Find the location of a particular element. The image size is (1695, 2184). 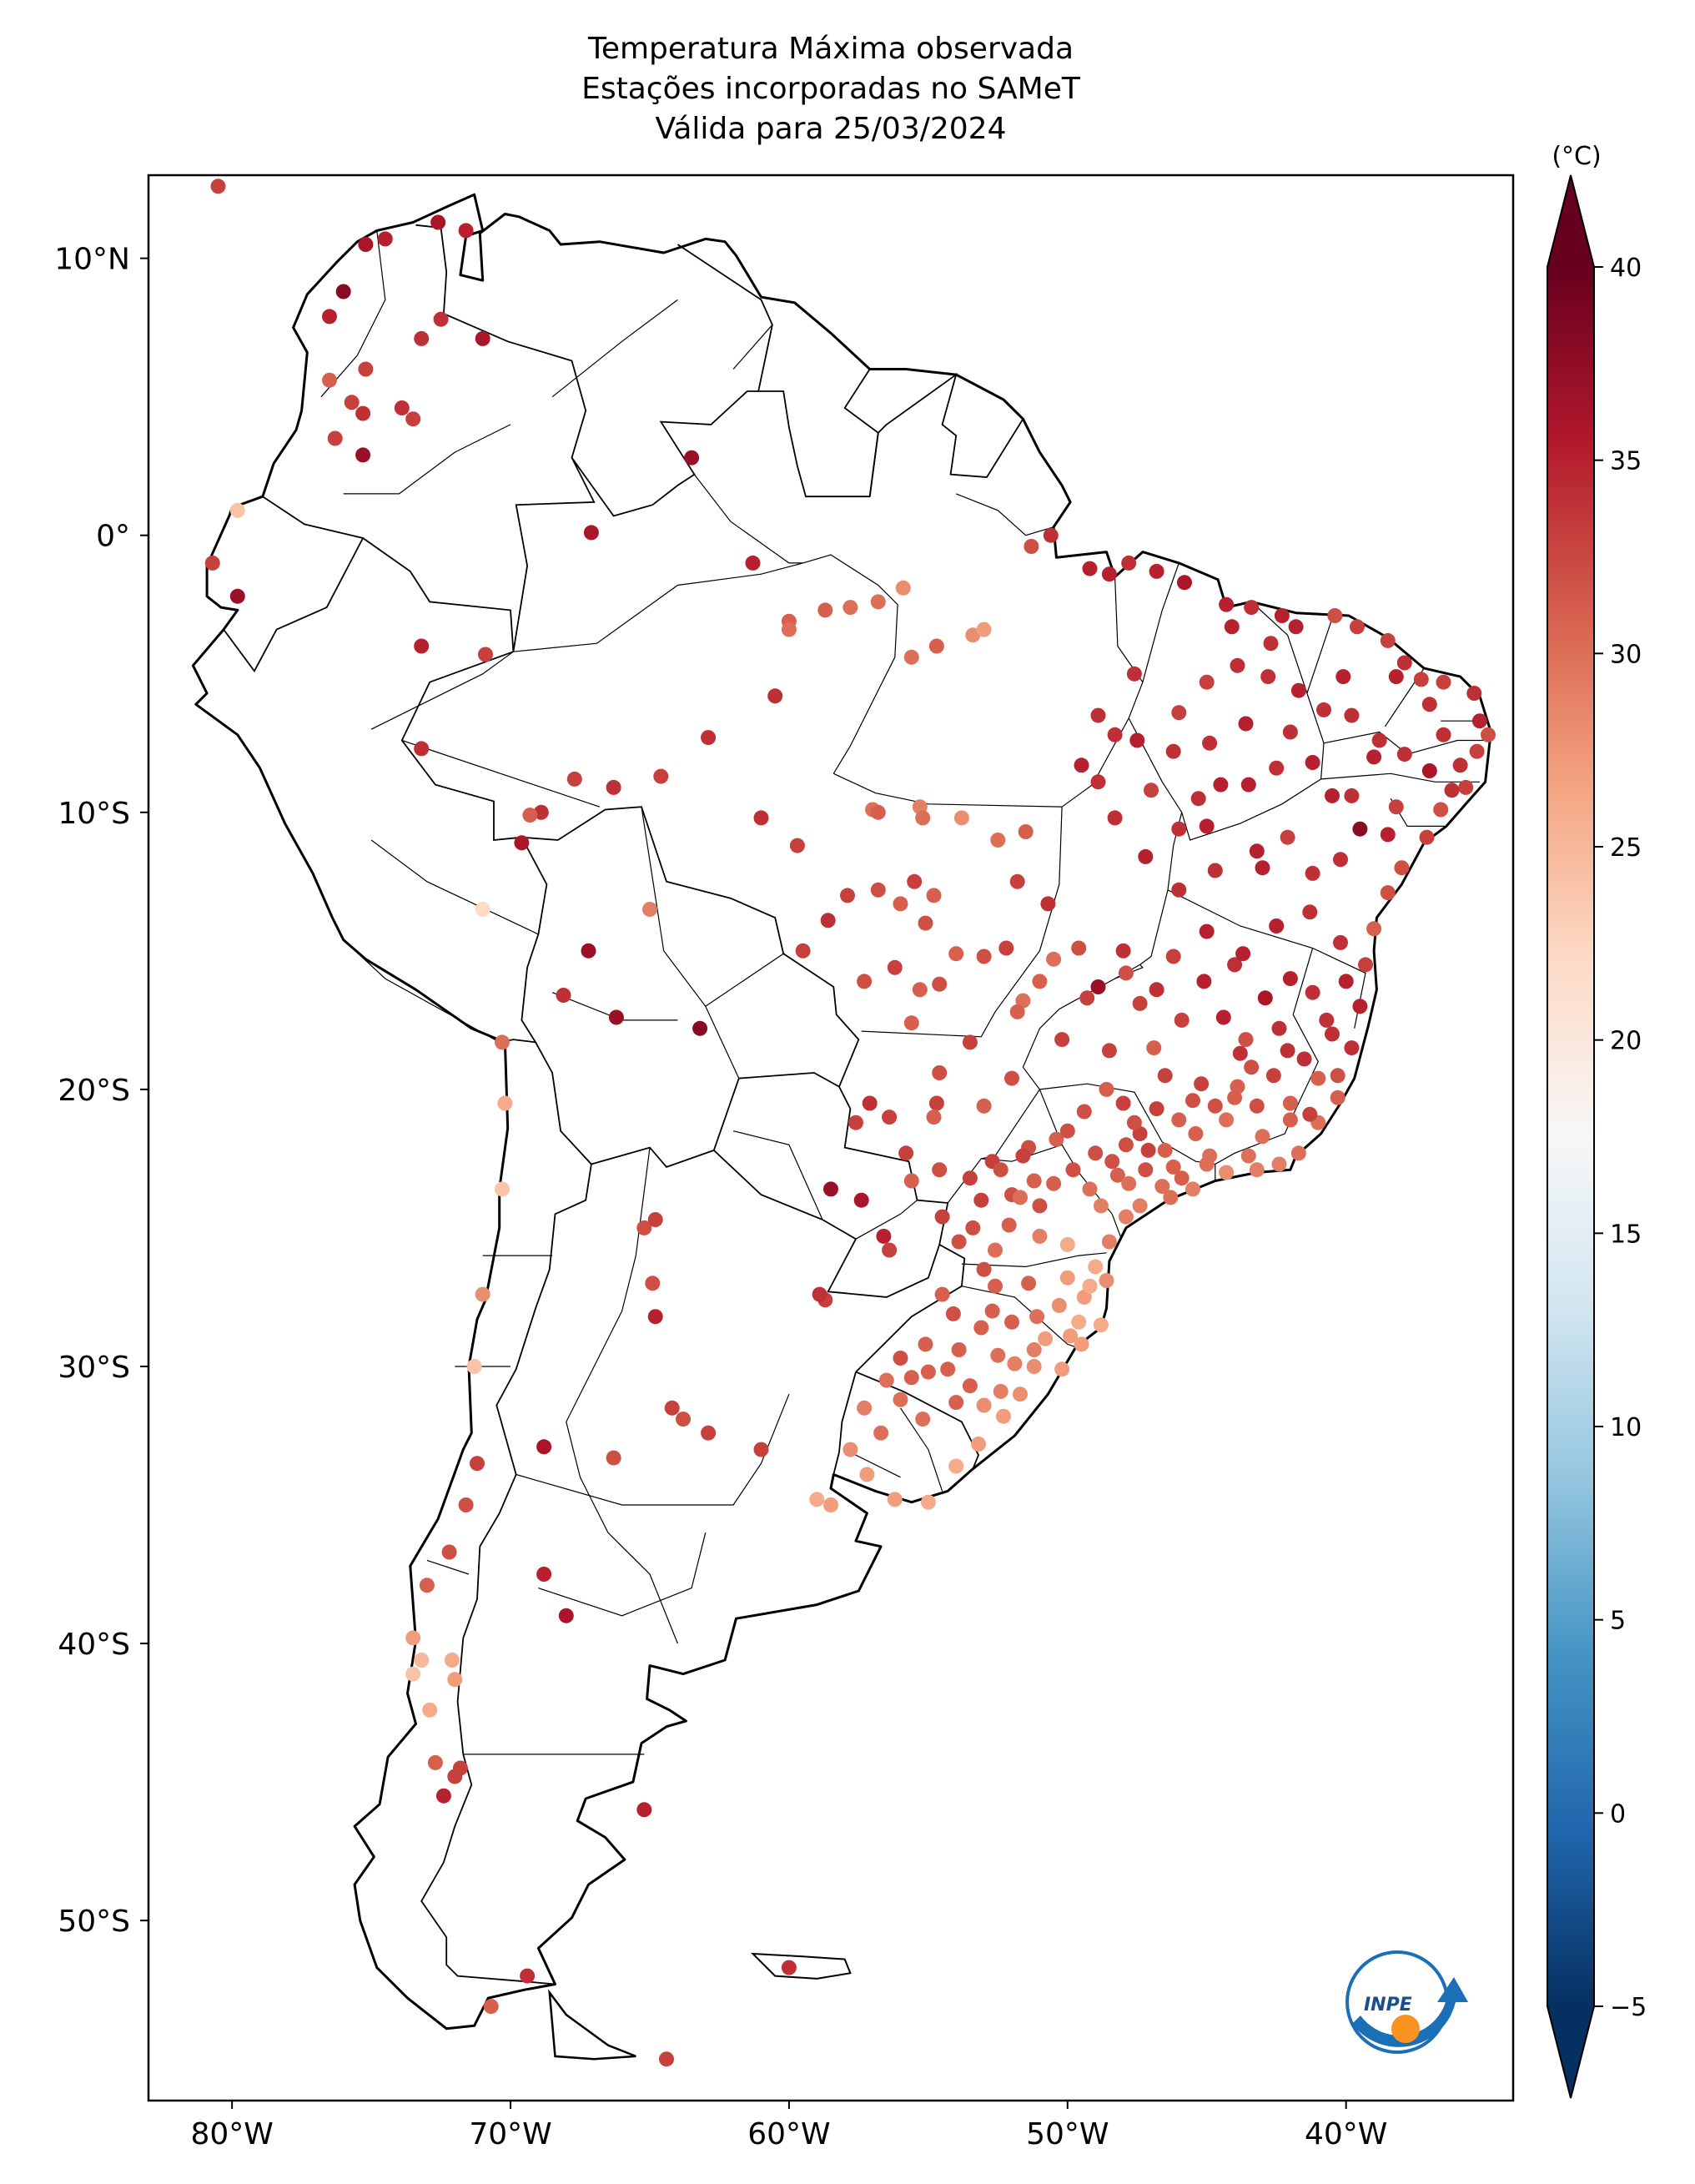

lon-tick-label: 60°W is located at coordinates (788, 2134).